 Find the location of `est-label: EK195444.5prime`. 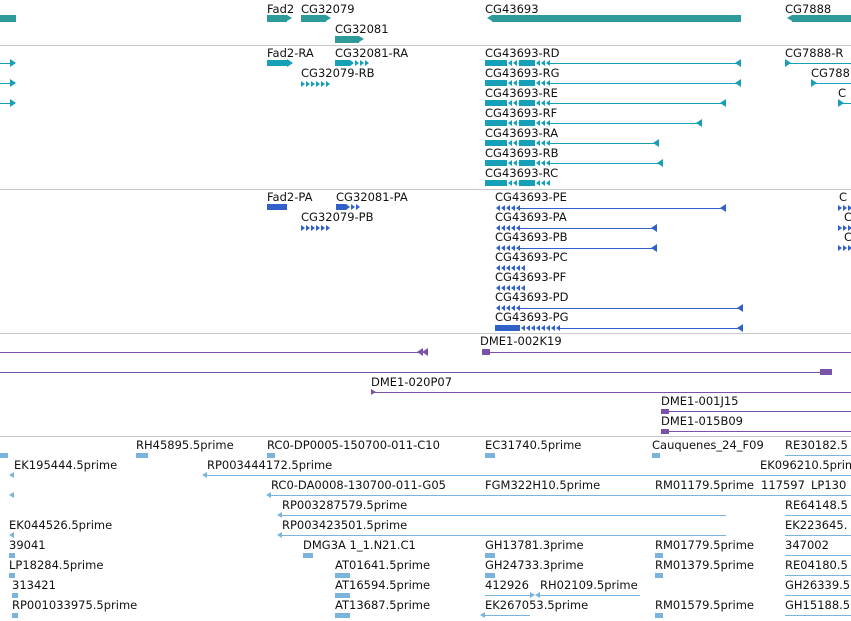

est-label: EK195444.5prime is located at coordinates (66, 465).